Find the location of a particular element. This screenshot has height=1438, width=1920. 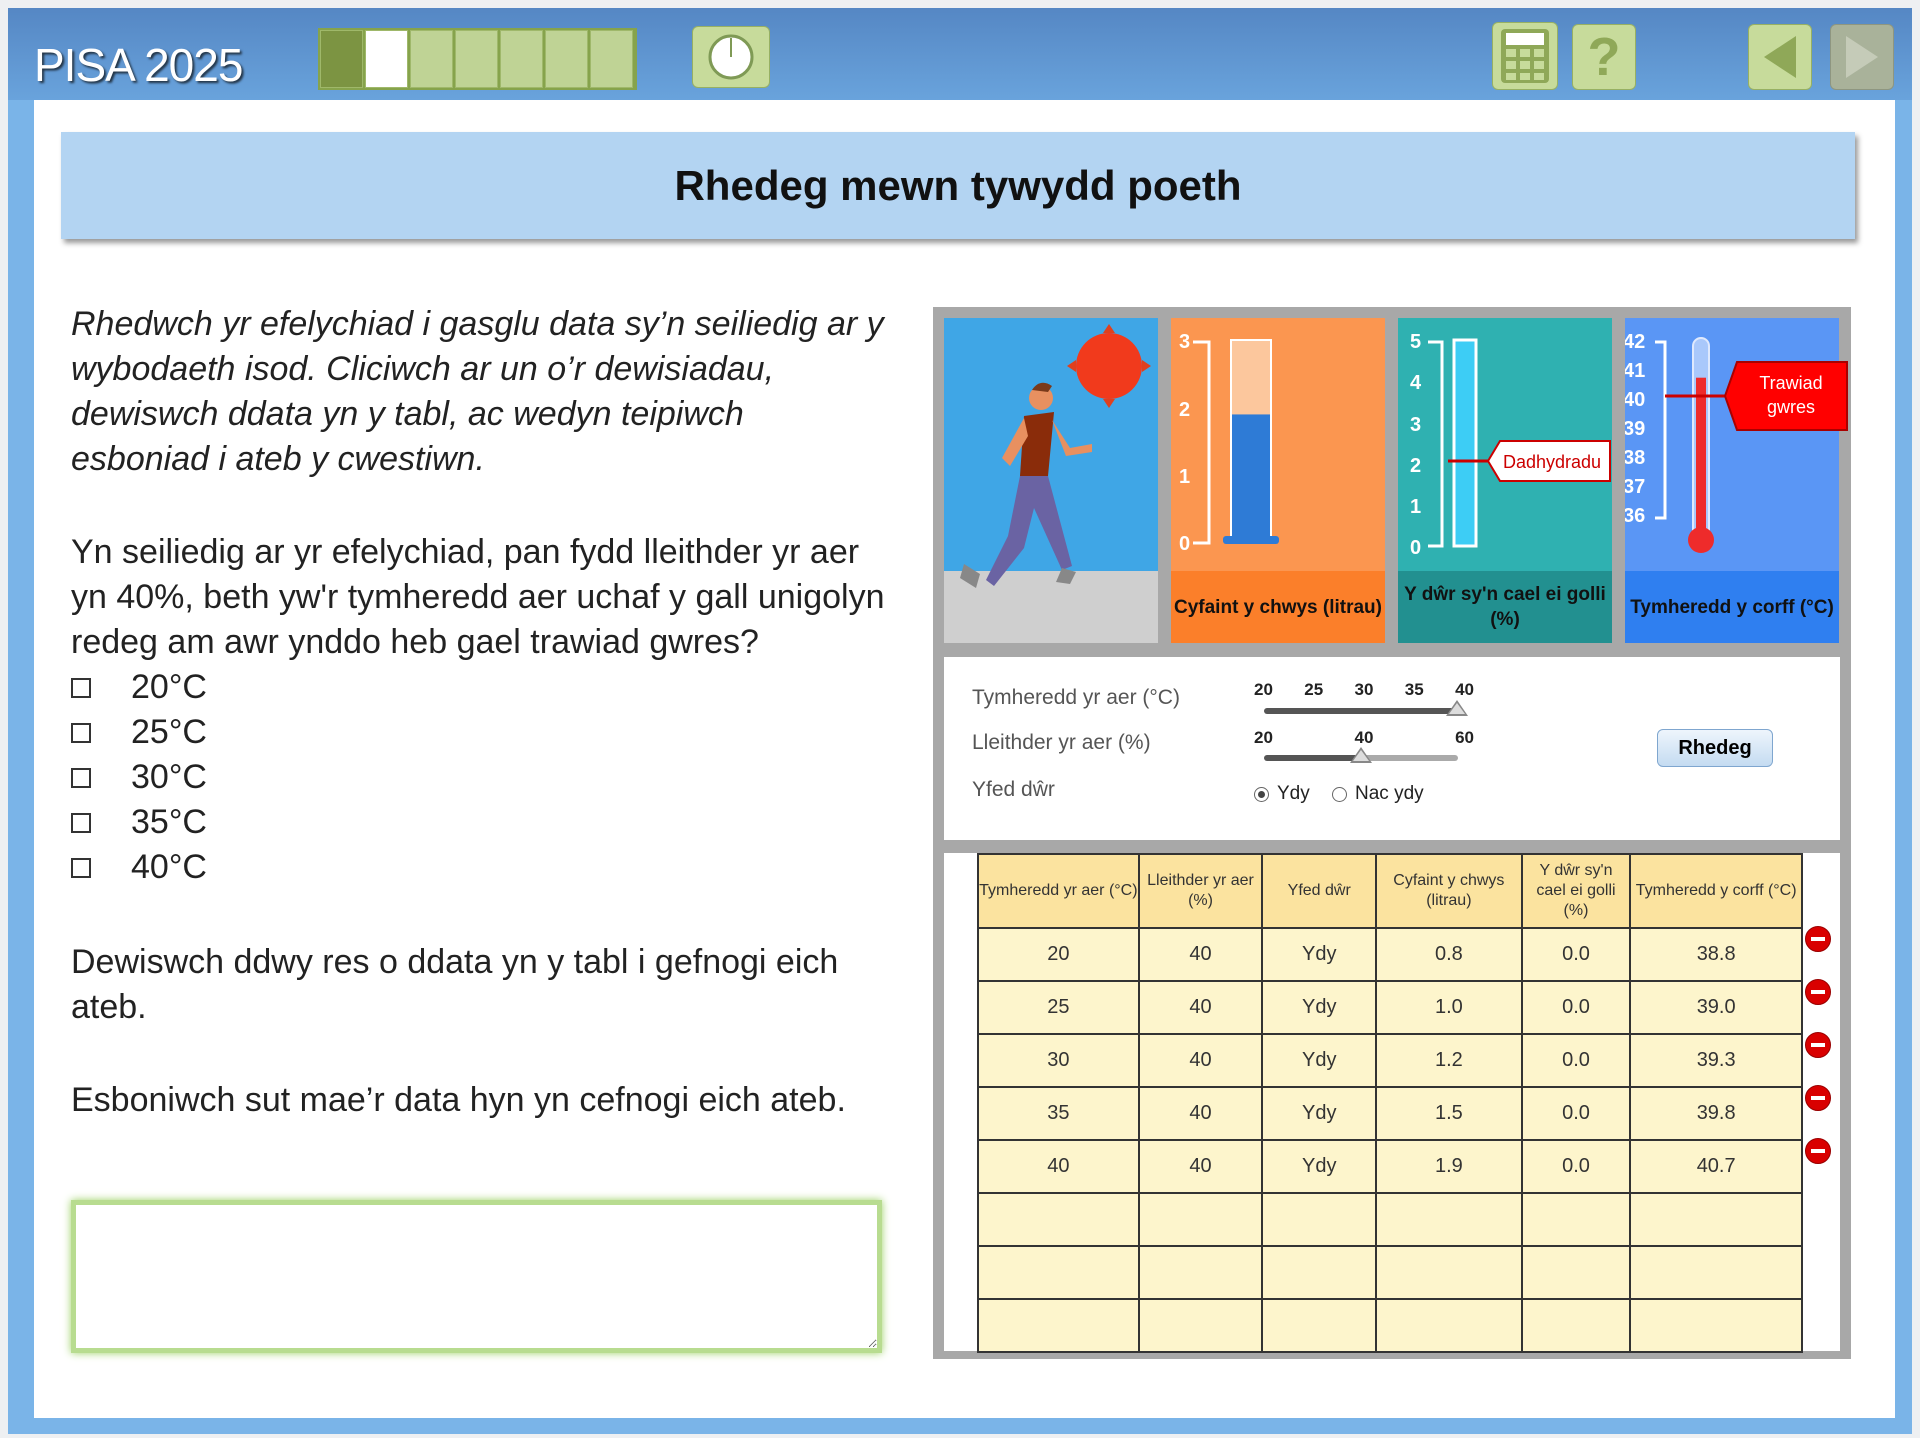

answer-options: 20°C 25°C 30°C 35°C 40°C is located at coordinates (481, 777).